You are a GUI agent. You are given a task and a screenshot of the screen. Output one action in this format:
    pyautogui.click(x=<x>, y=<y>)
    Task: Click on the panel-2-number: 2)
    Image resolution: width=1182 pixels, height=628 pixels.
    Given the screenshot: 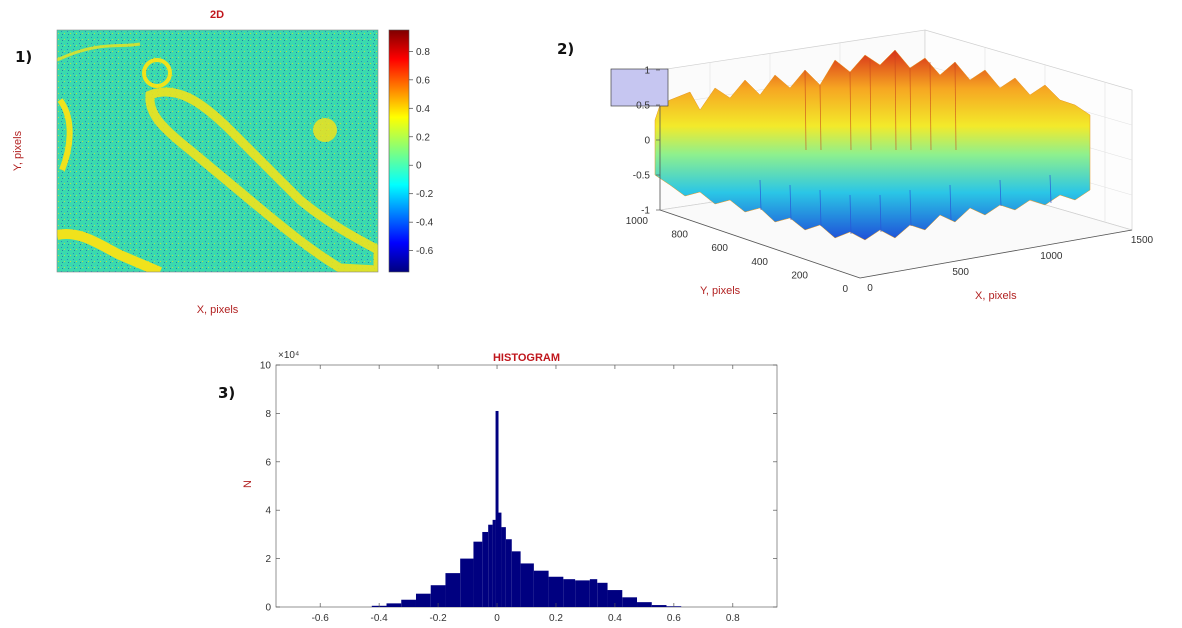 What is the action you would take?
    pyautogui.click(x=566, y=49)
    